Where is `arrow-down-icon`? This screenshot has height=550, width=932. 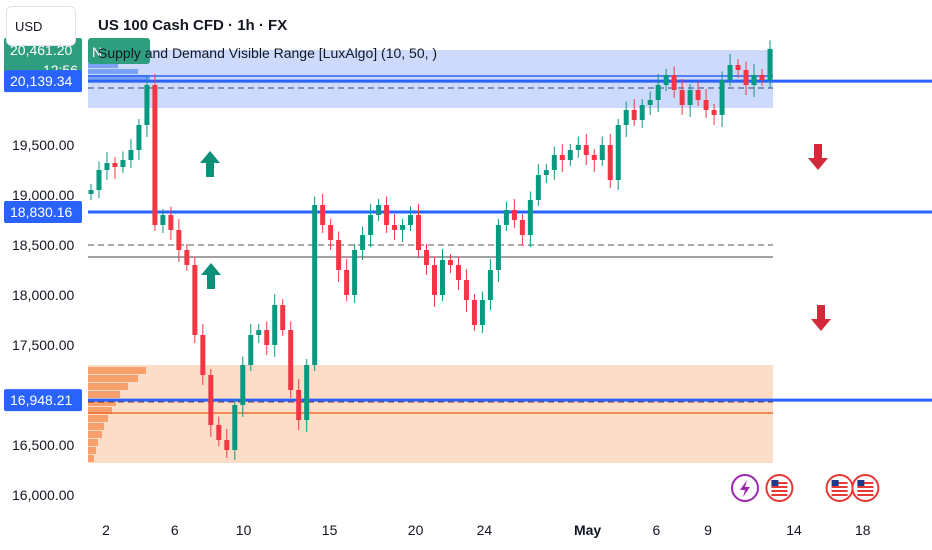
arrow-down-icon is located at coordinates (821, 318).